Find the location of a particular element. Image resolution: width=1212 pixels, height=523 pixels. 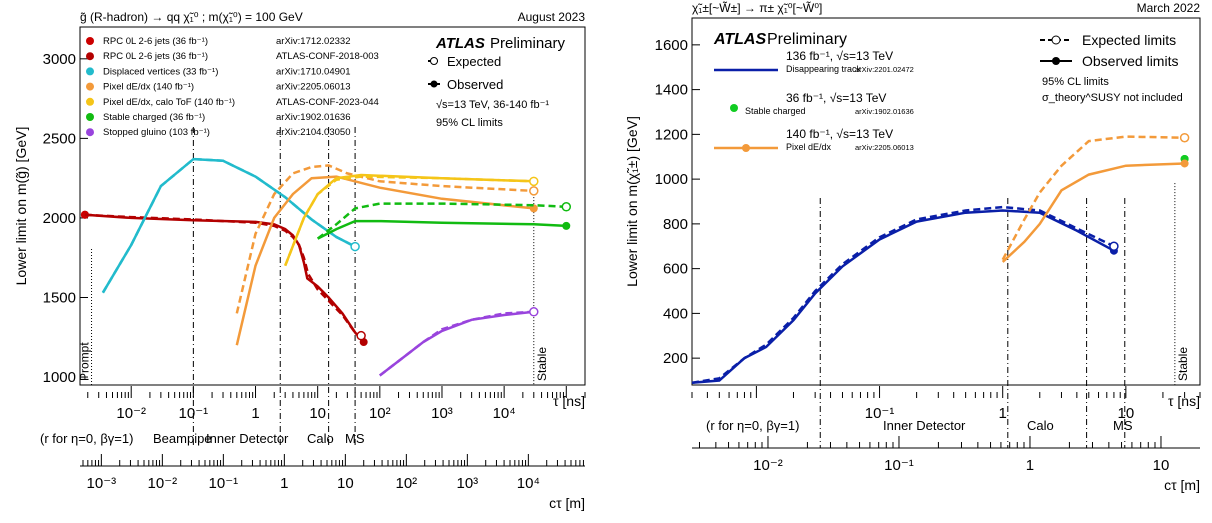

y-tick-label: 1200 is located at coordinates (671, 134).